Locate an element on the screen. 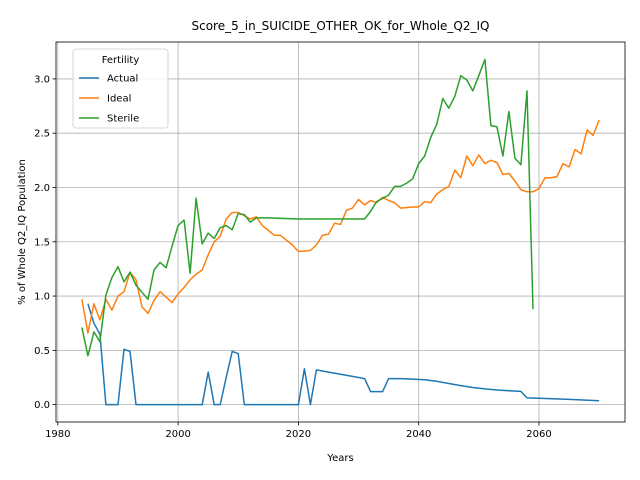 This screenshot has width=640, height=480. x-axis-ticks: 1980 2000 2020 2040 2060 is located at coordinates (298, 431).